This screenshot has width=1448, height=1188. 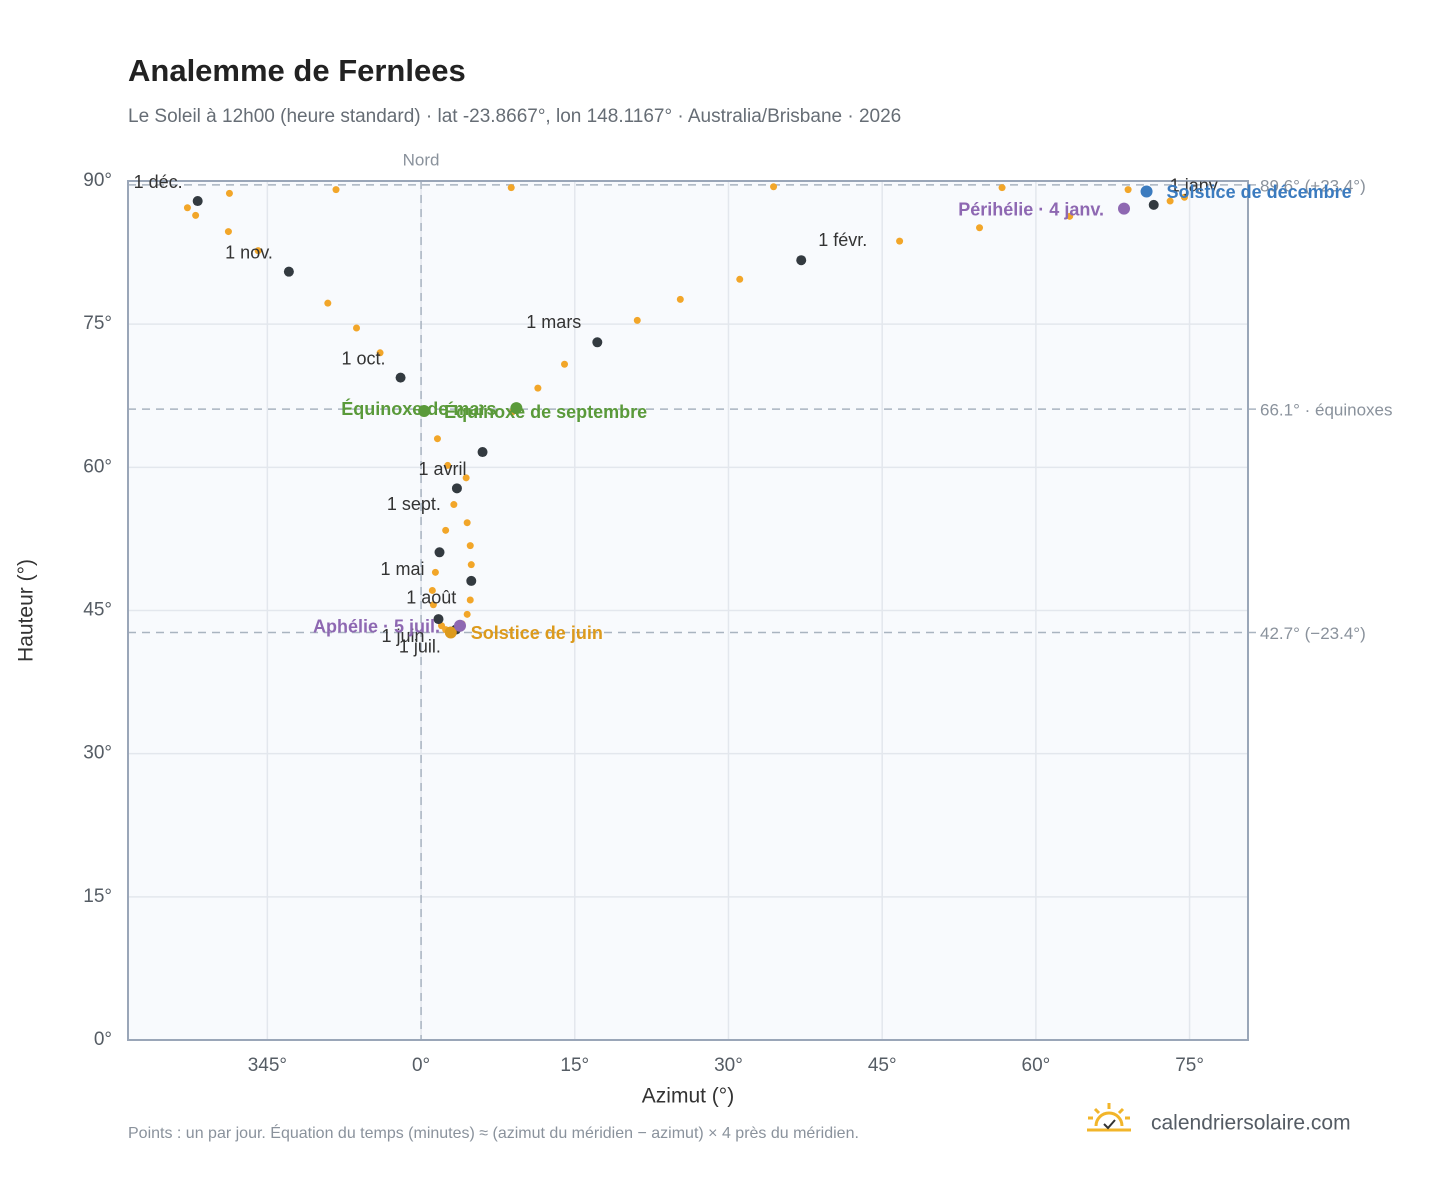 I want to click on event-label: Équinoxe de septembre, so click(x=545, y=411).